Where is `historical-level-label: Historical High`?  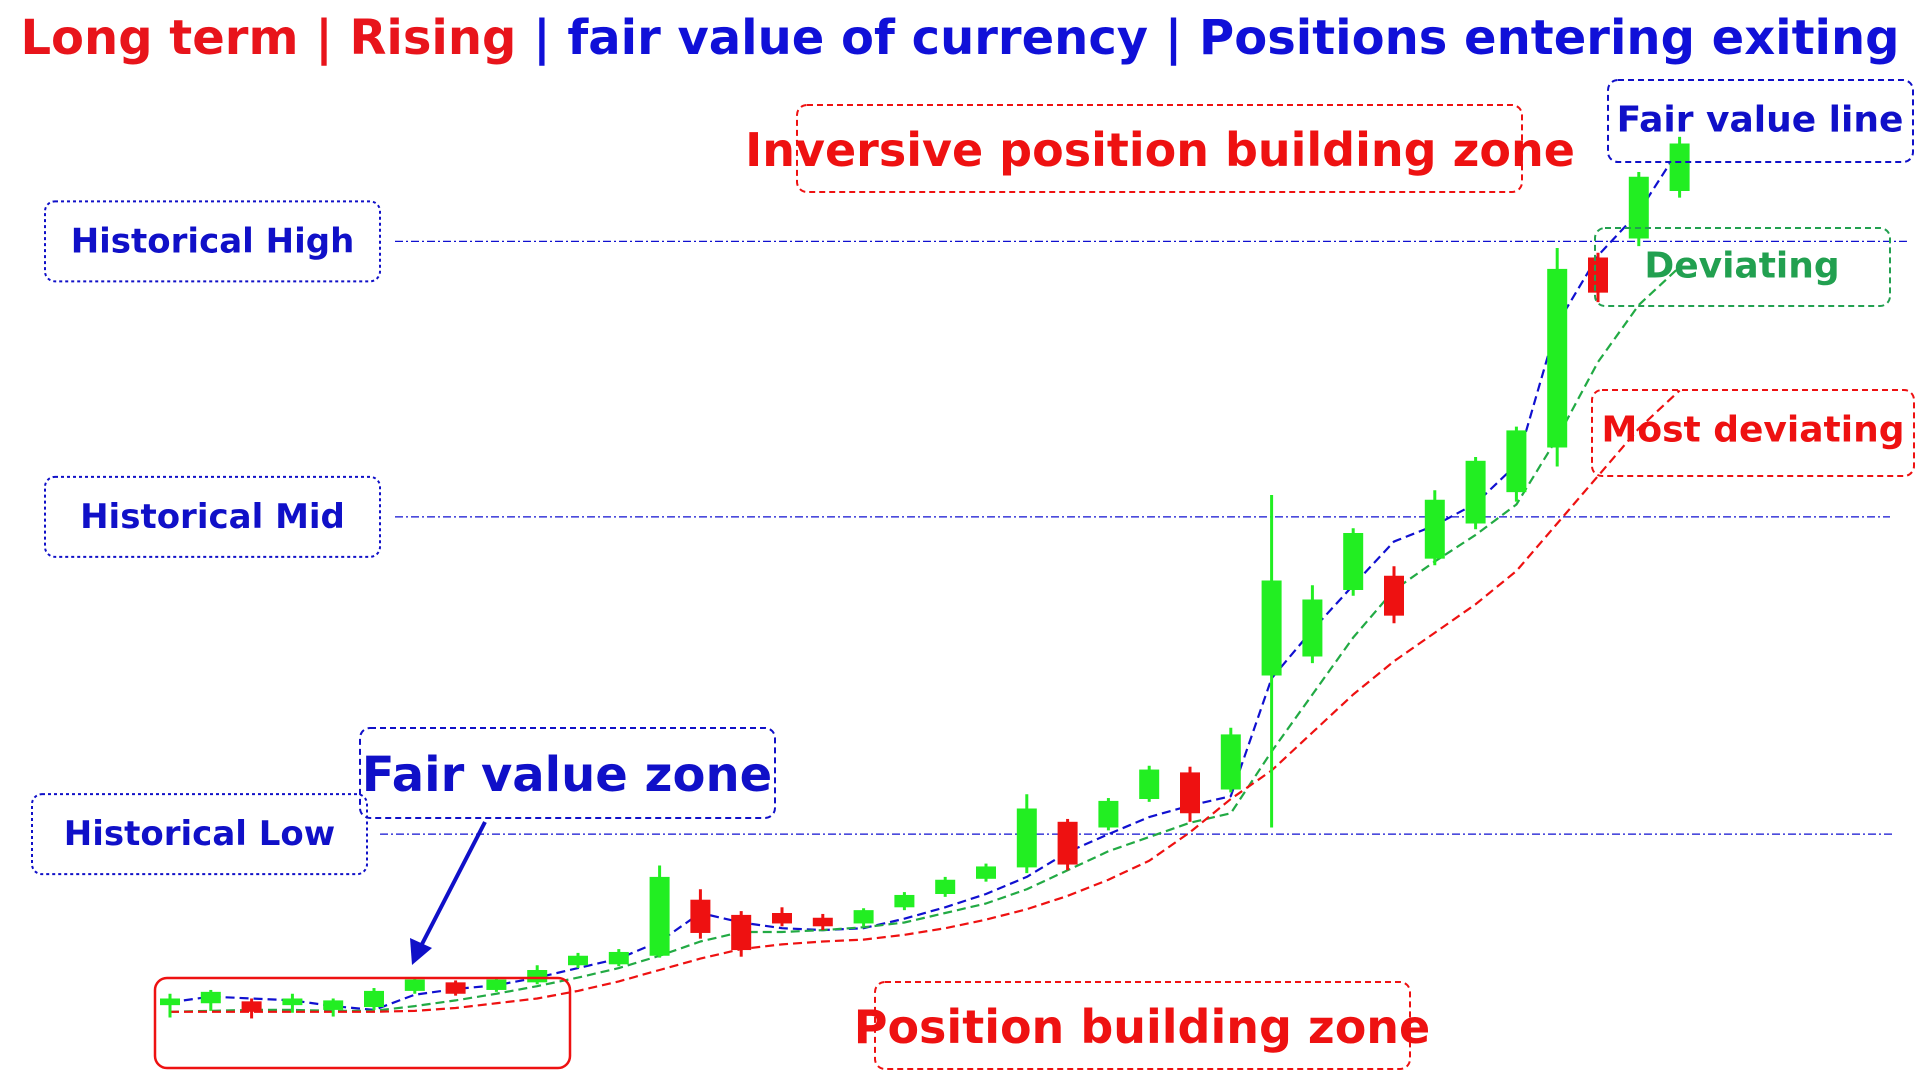
historical-level-label: Historical High is located at coordinates (213, 241).